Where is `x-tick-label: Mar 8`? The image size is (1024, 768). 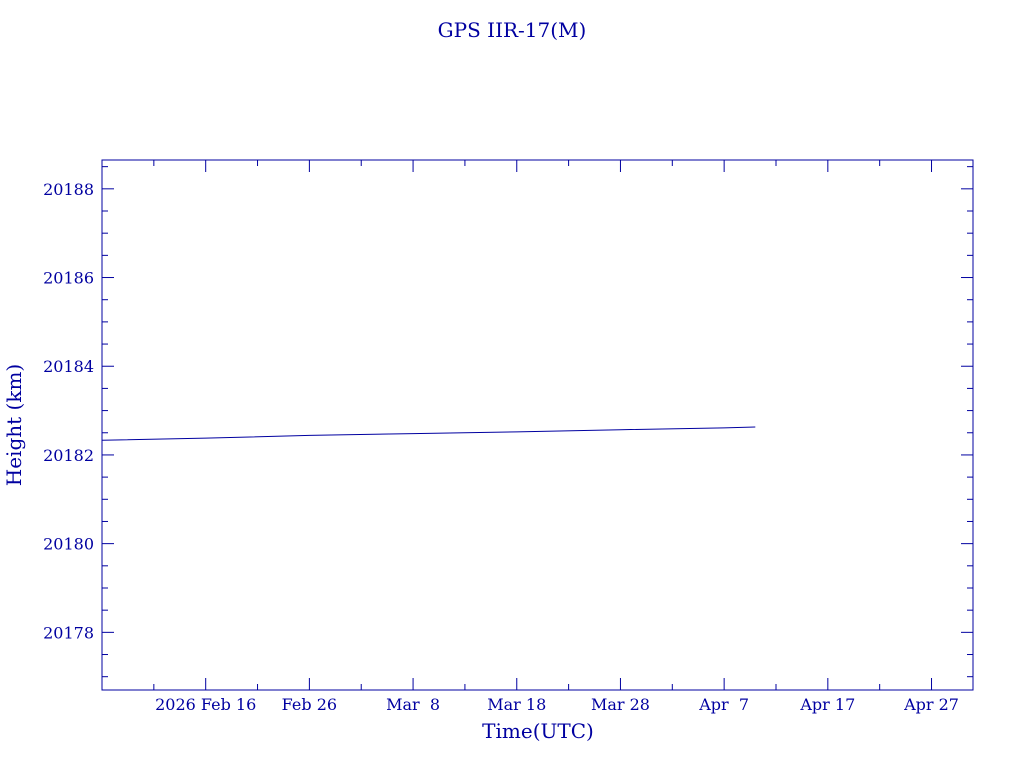 x-tick-label: Mar 8 is located at coordinates (413, 704).